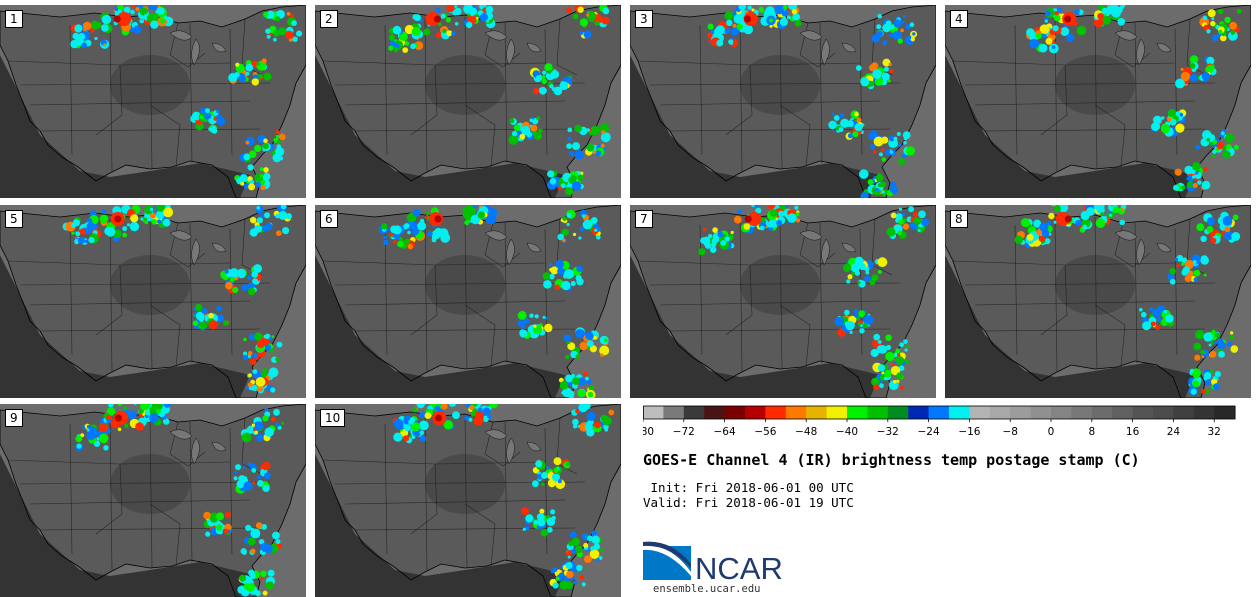 This screenshot has height=597, width=1260. What do you see at coordinates (153, 301) in the screenshot?
I see `map-panel-5: 5` at bounding box center [153, 301].